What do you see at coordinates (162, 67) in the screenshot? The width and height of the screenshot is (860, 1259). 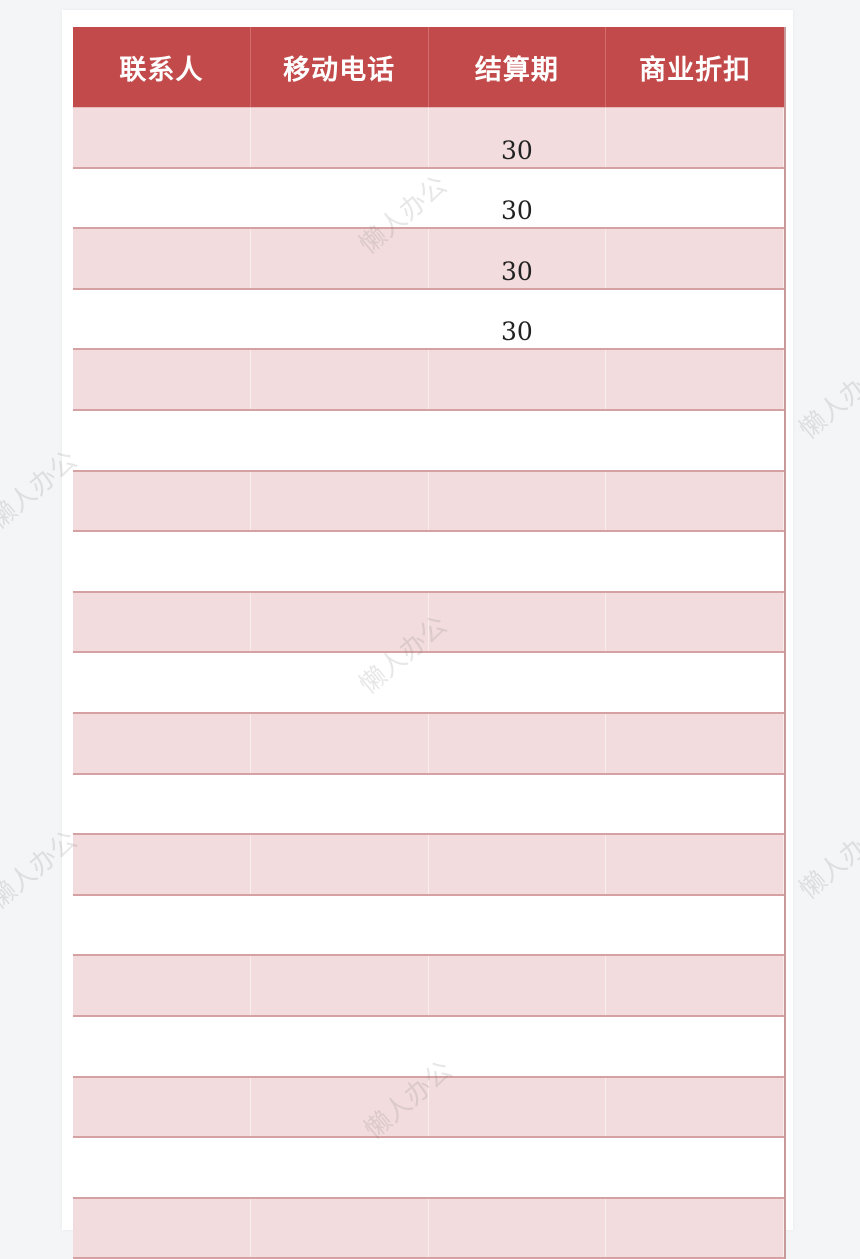 I see `header-contact: 联系人` at bounding box center [162, 67].